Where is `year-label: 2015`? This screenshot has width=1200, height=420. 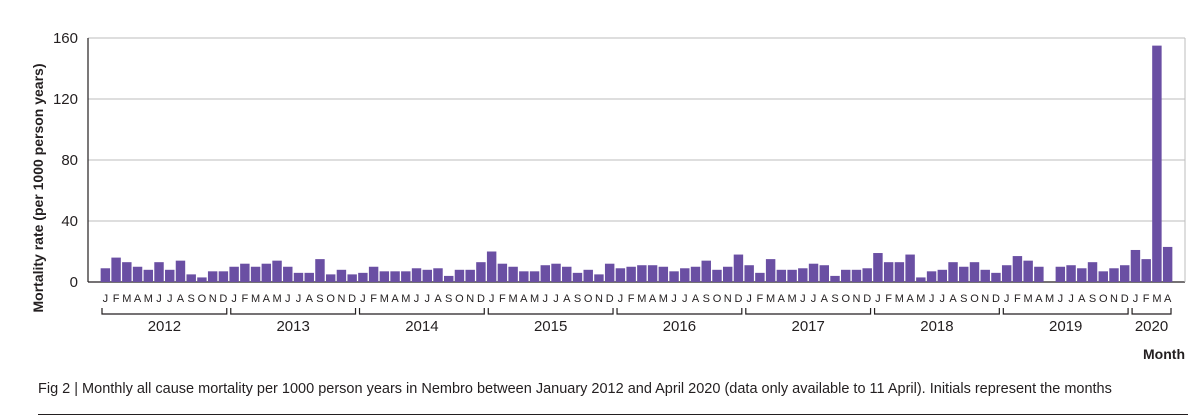 year-label: 2015 is located at coordinates (550, 326).